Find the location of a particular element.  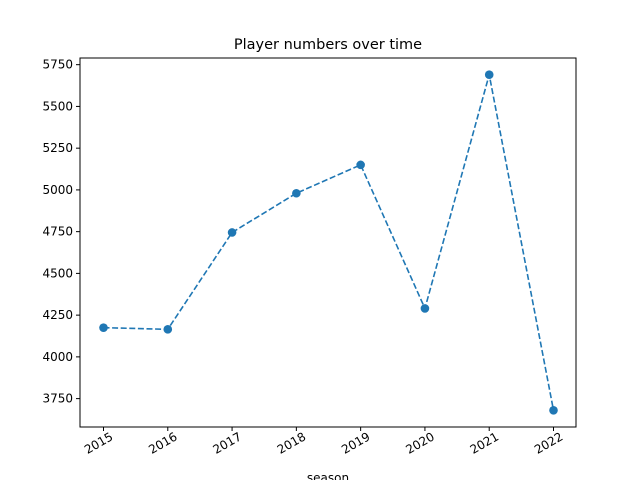

y-axis: 3750 4000 4250 4500 4750 5000 5250 5500 5750 is located at coordinates (61, 232).